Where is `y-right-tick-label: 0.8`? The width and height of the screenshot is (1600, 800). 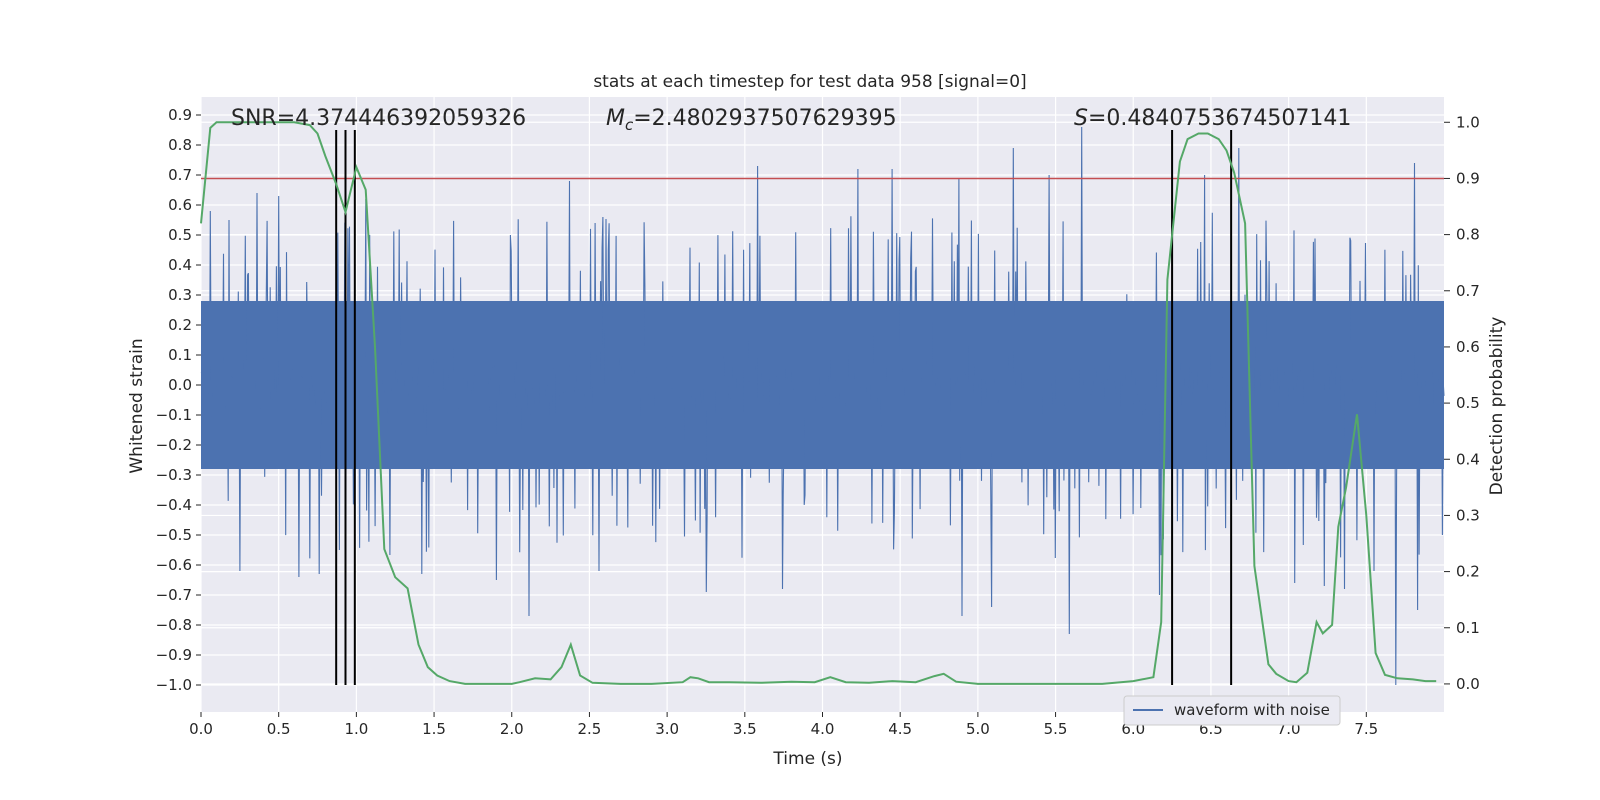
y-right-tick-label: 0.8 is located at coordinates (1468, 235).